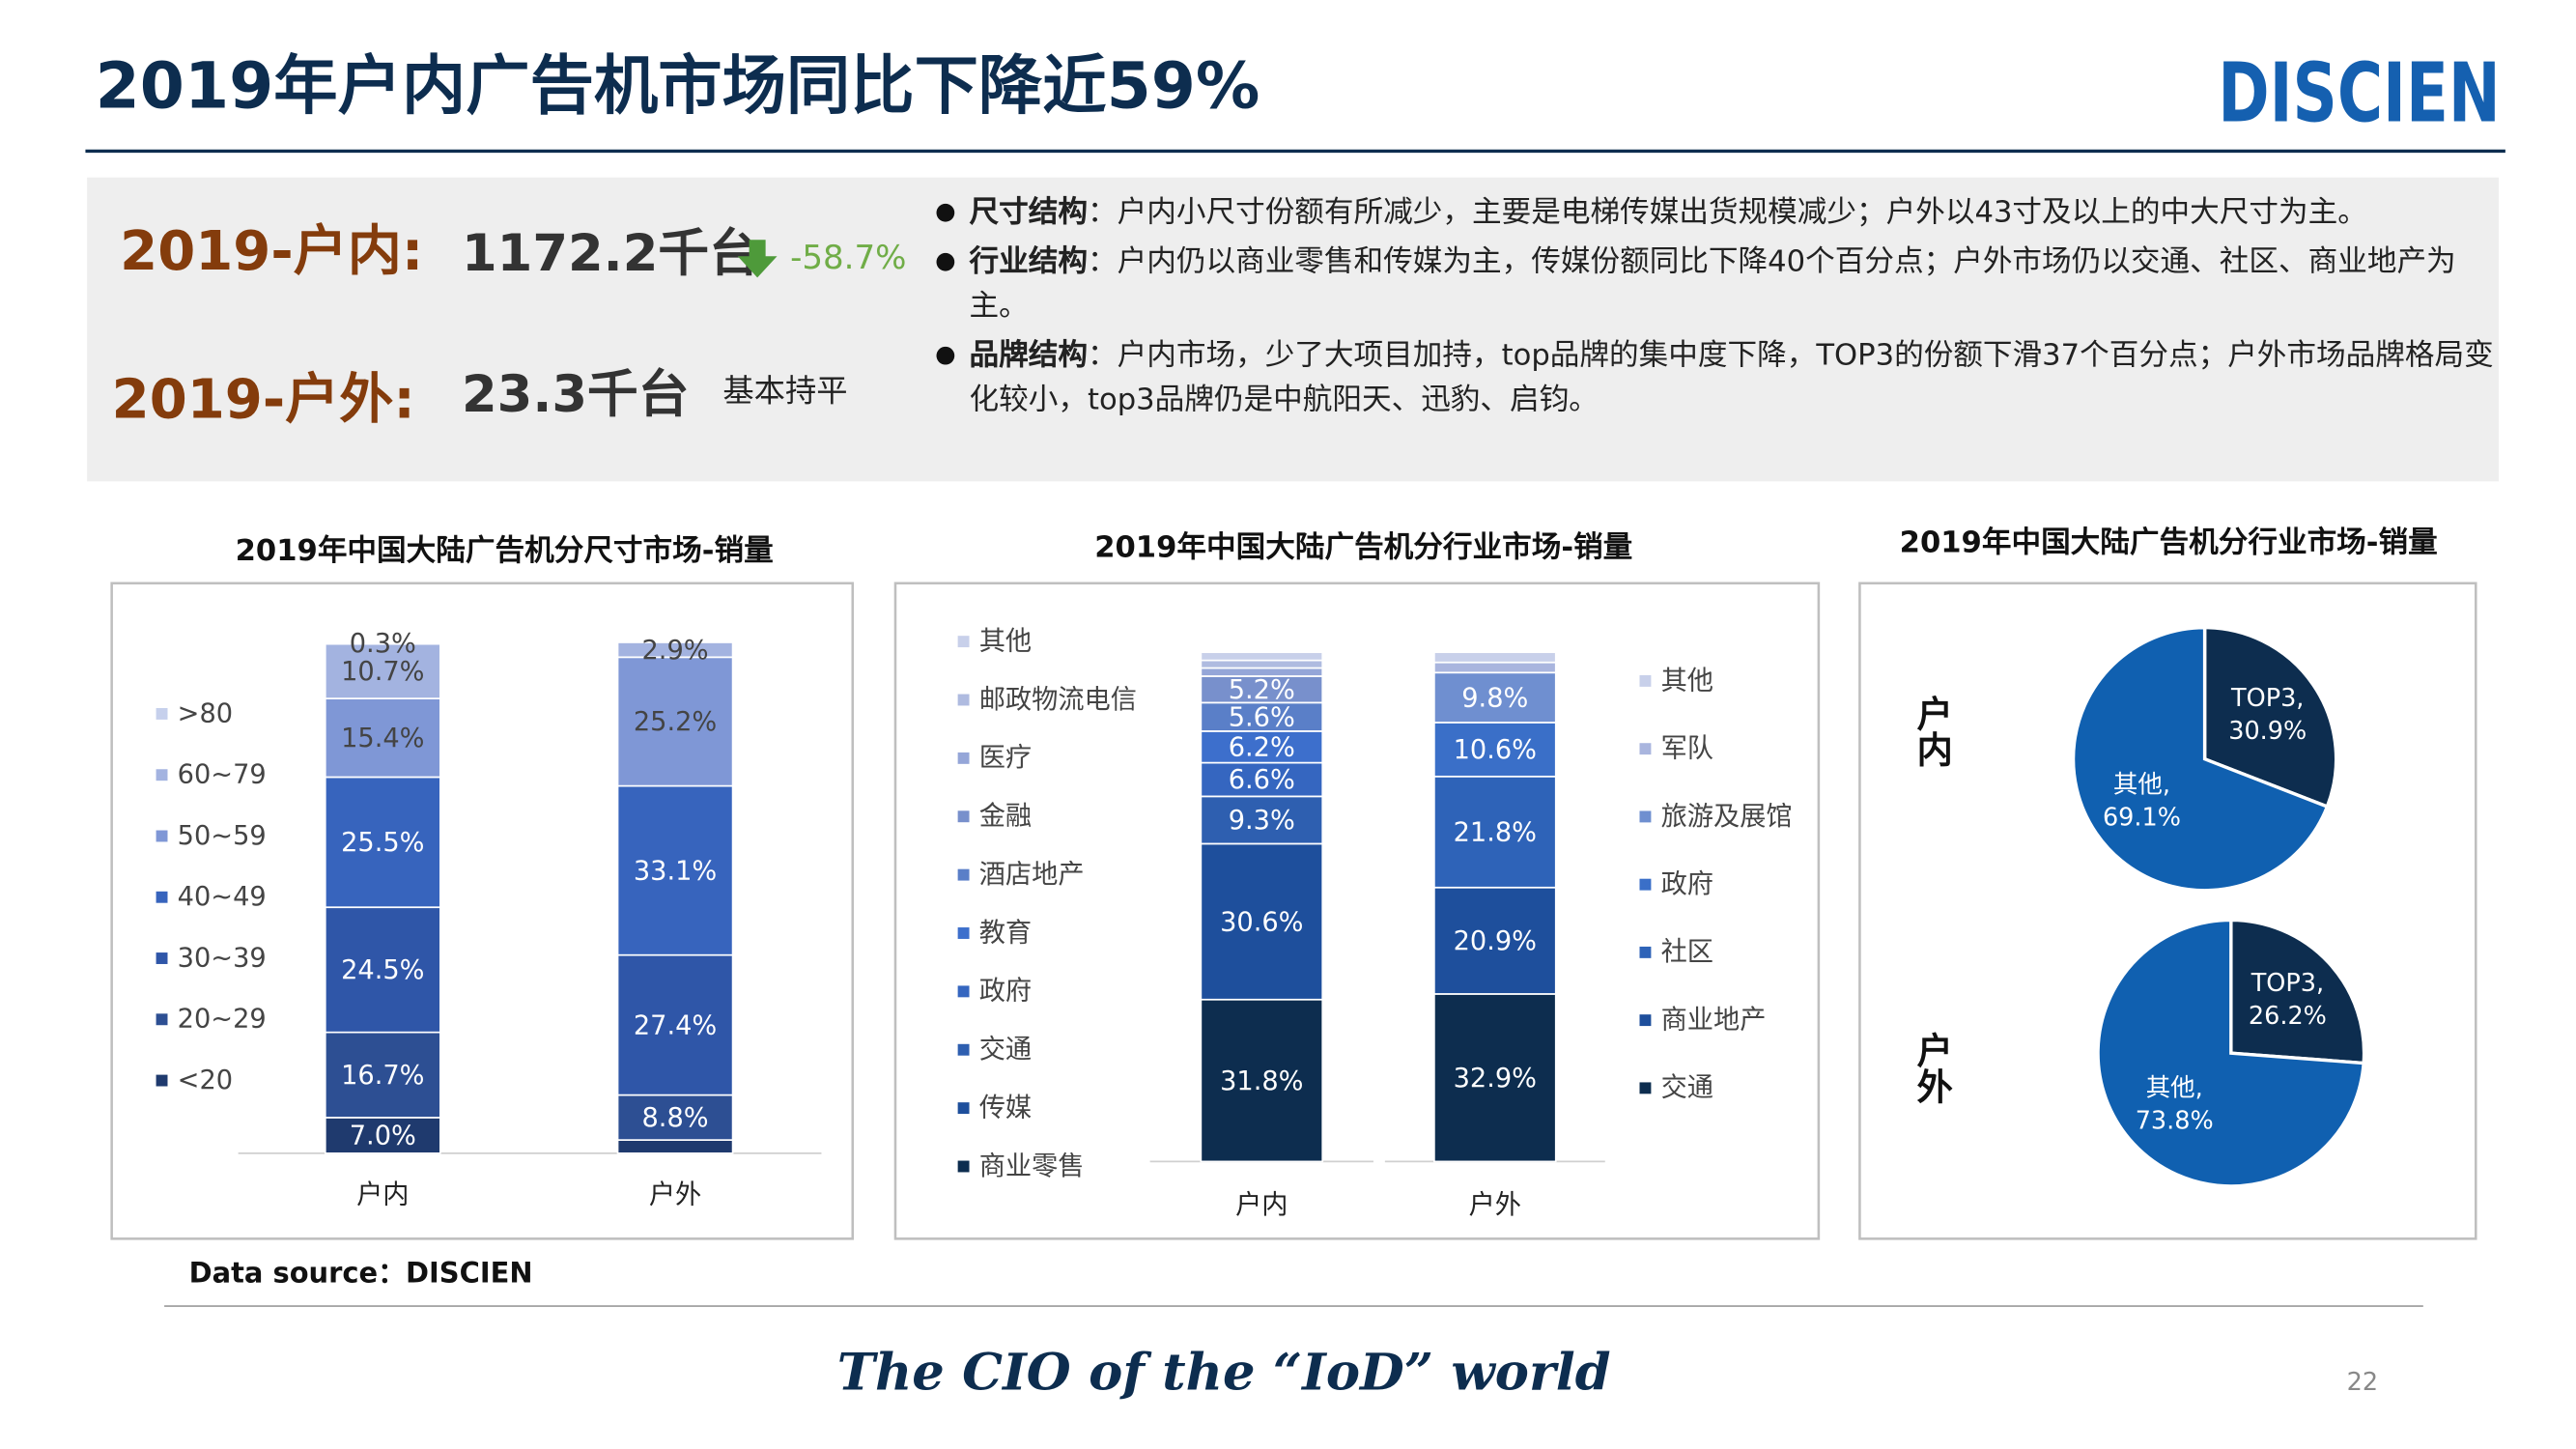 This screenshot has height=1449, width=2576. I want to click on data-label: 9.8%, so click(1494, 698).